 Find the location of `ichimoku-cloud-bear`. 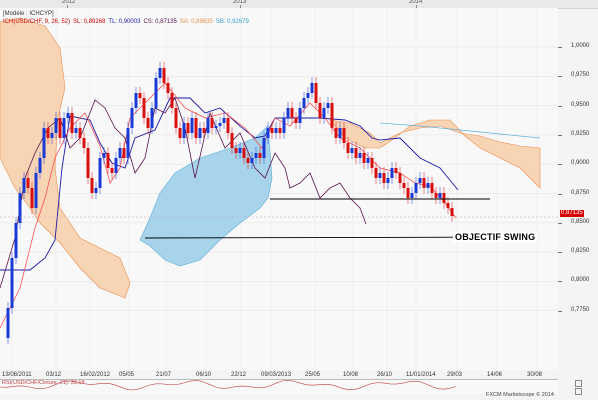

ichimoku-cloud-bear is located at coordinates (206, 196).